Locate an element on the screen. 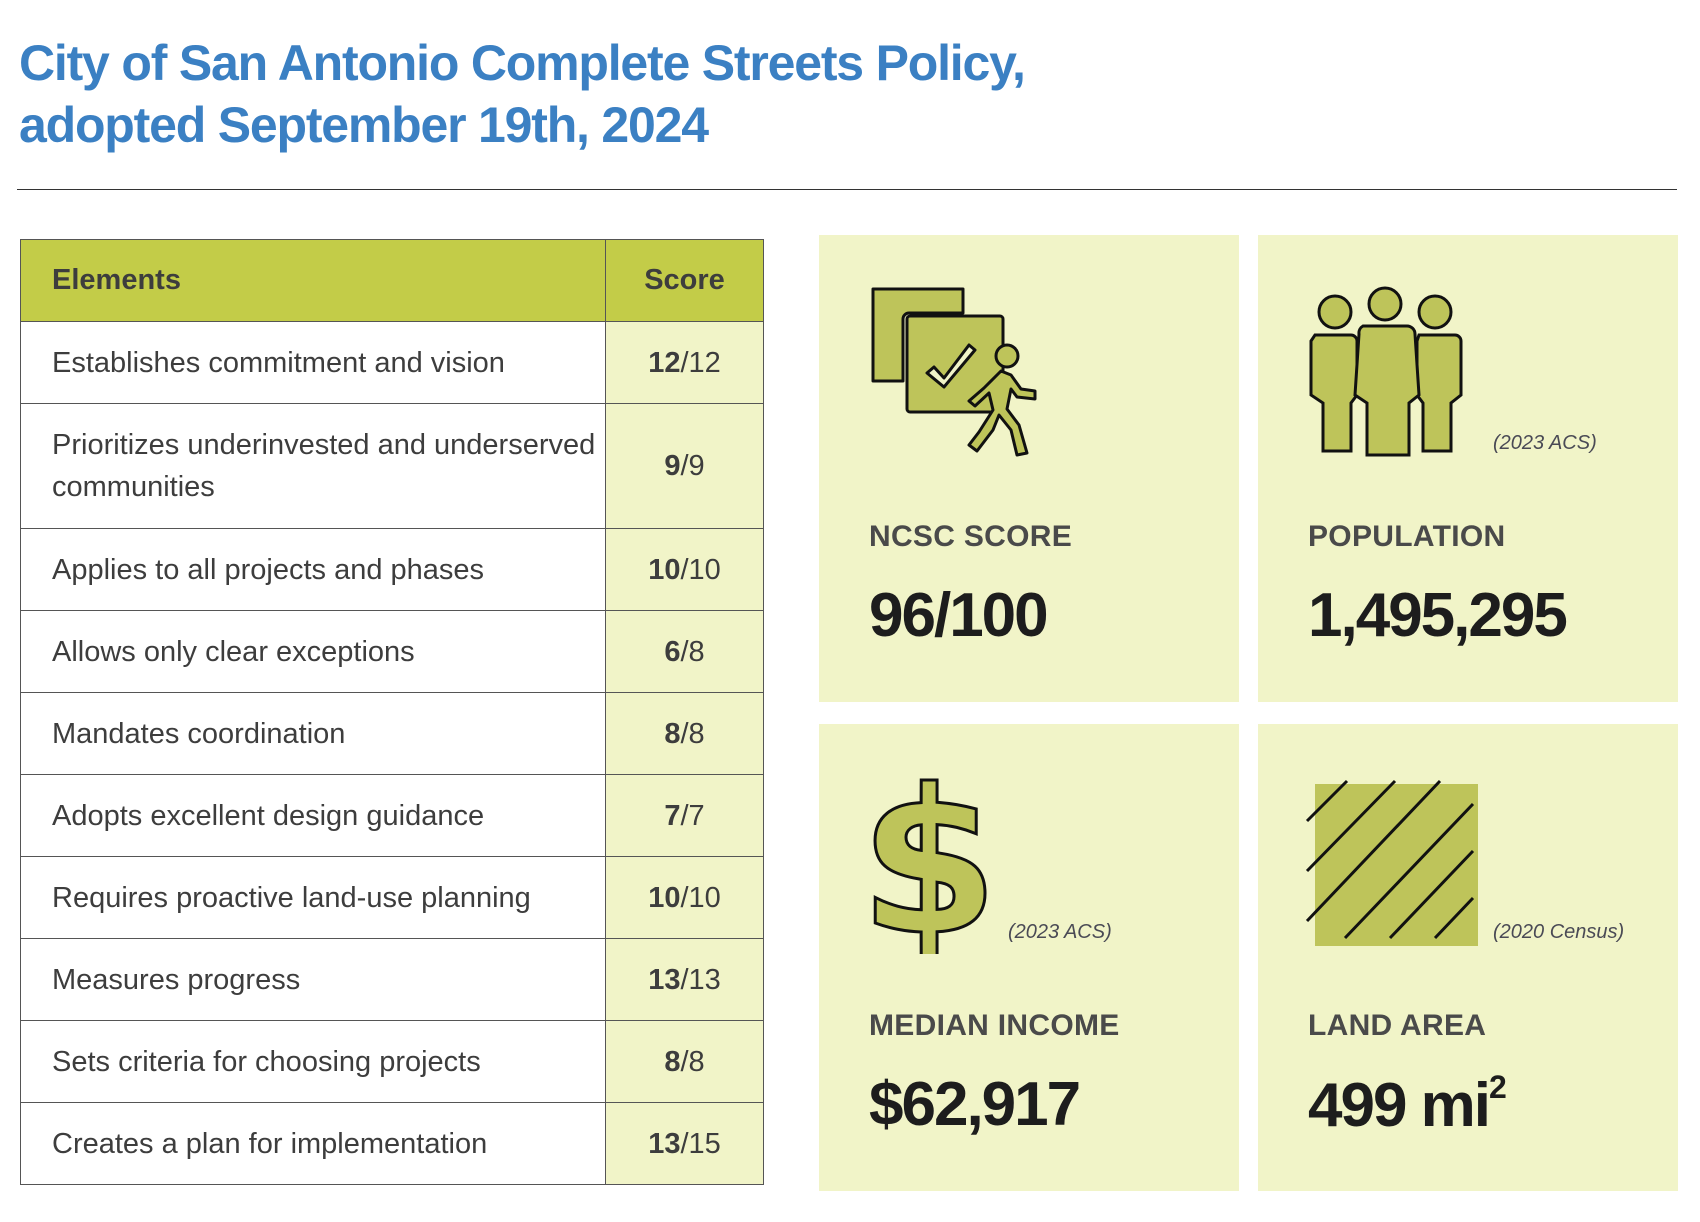 This screenshot has height=1222, width=1700. ncsc-score-panel: NCSC SCORE 96/100 is located at coordinates (1029, 468).